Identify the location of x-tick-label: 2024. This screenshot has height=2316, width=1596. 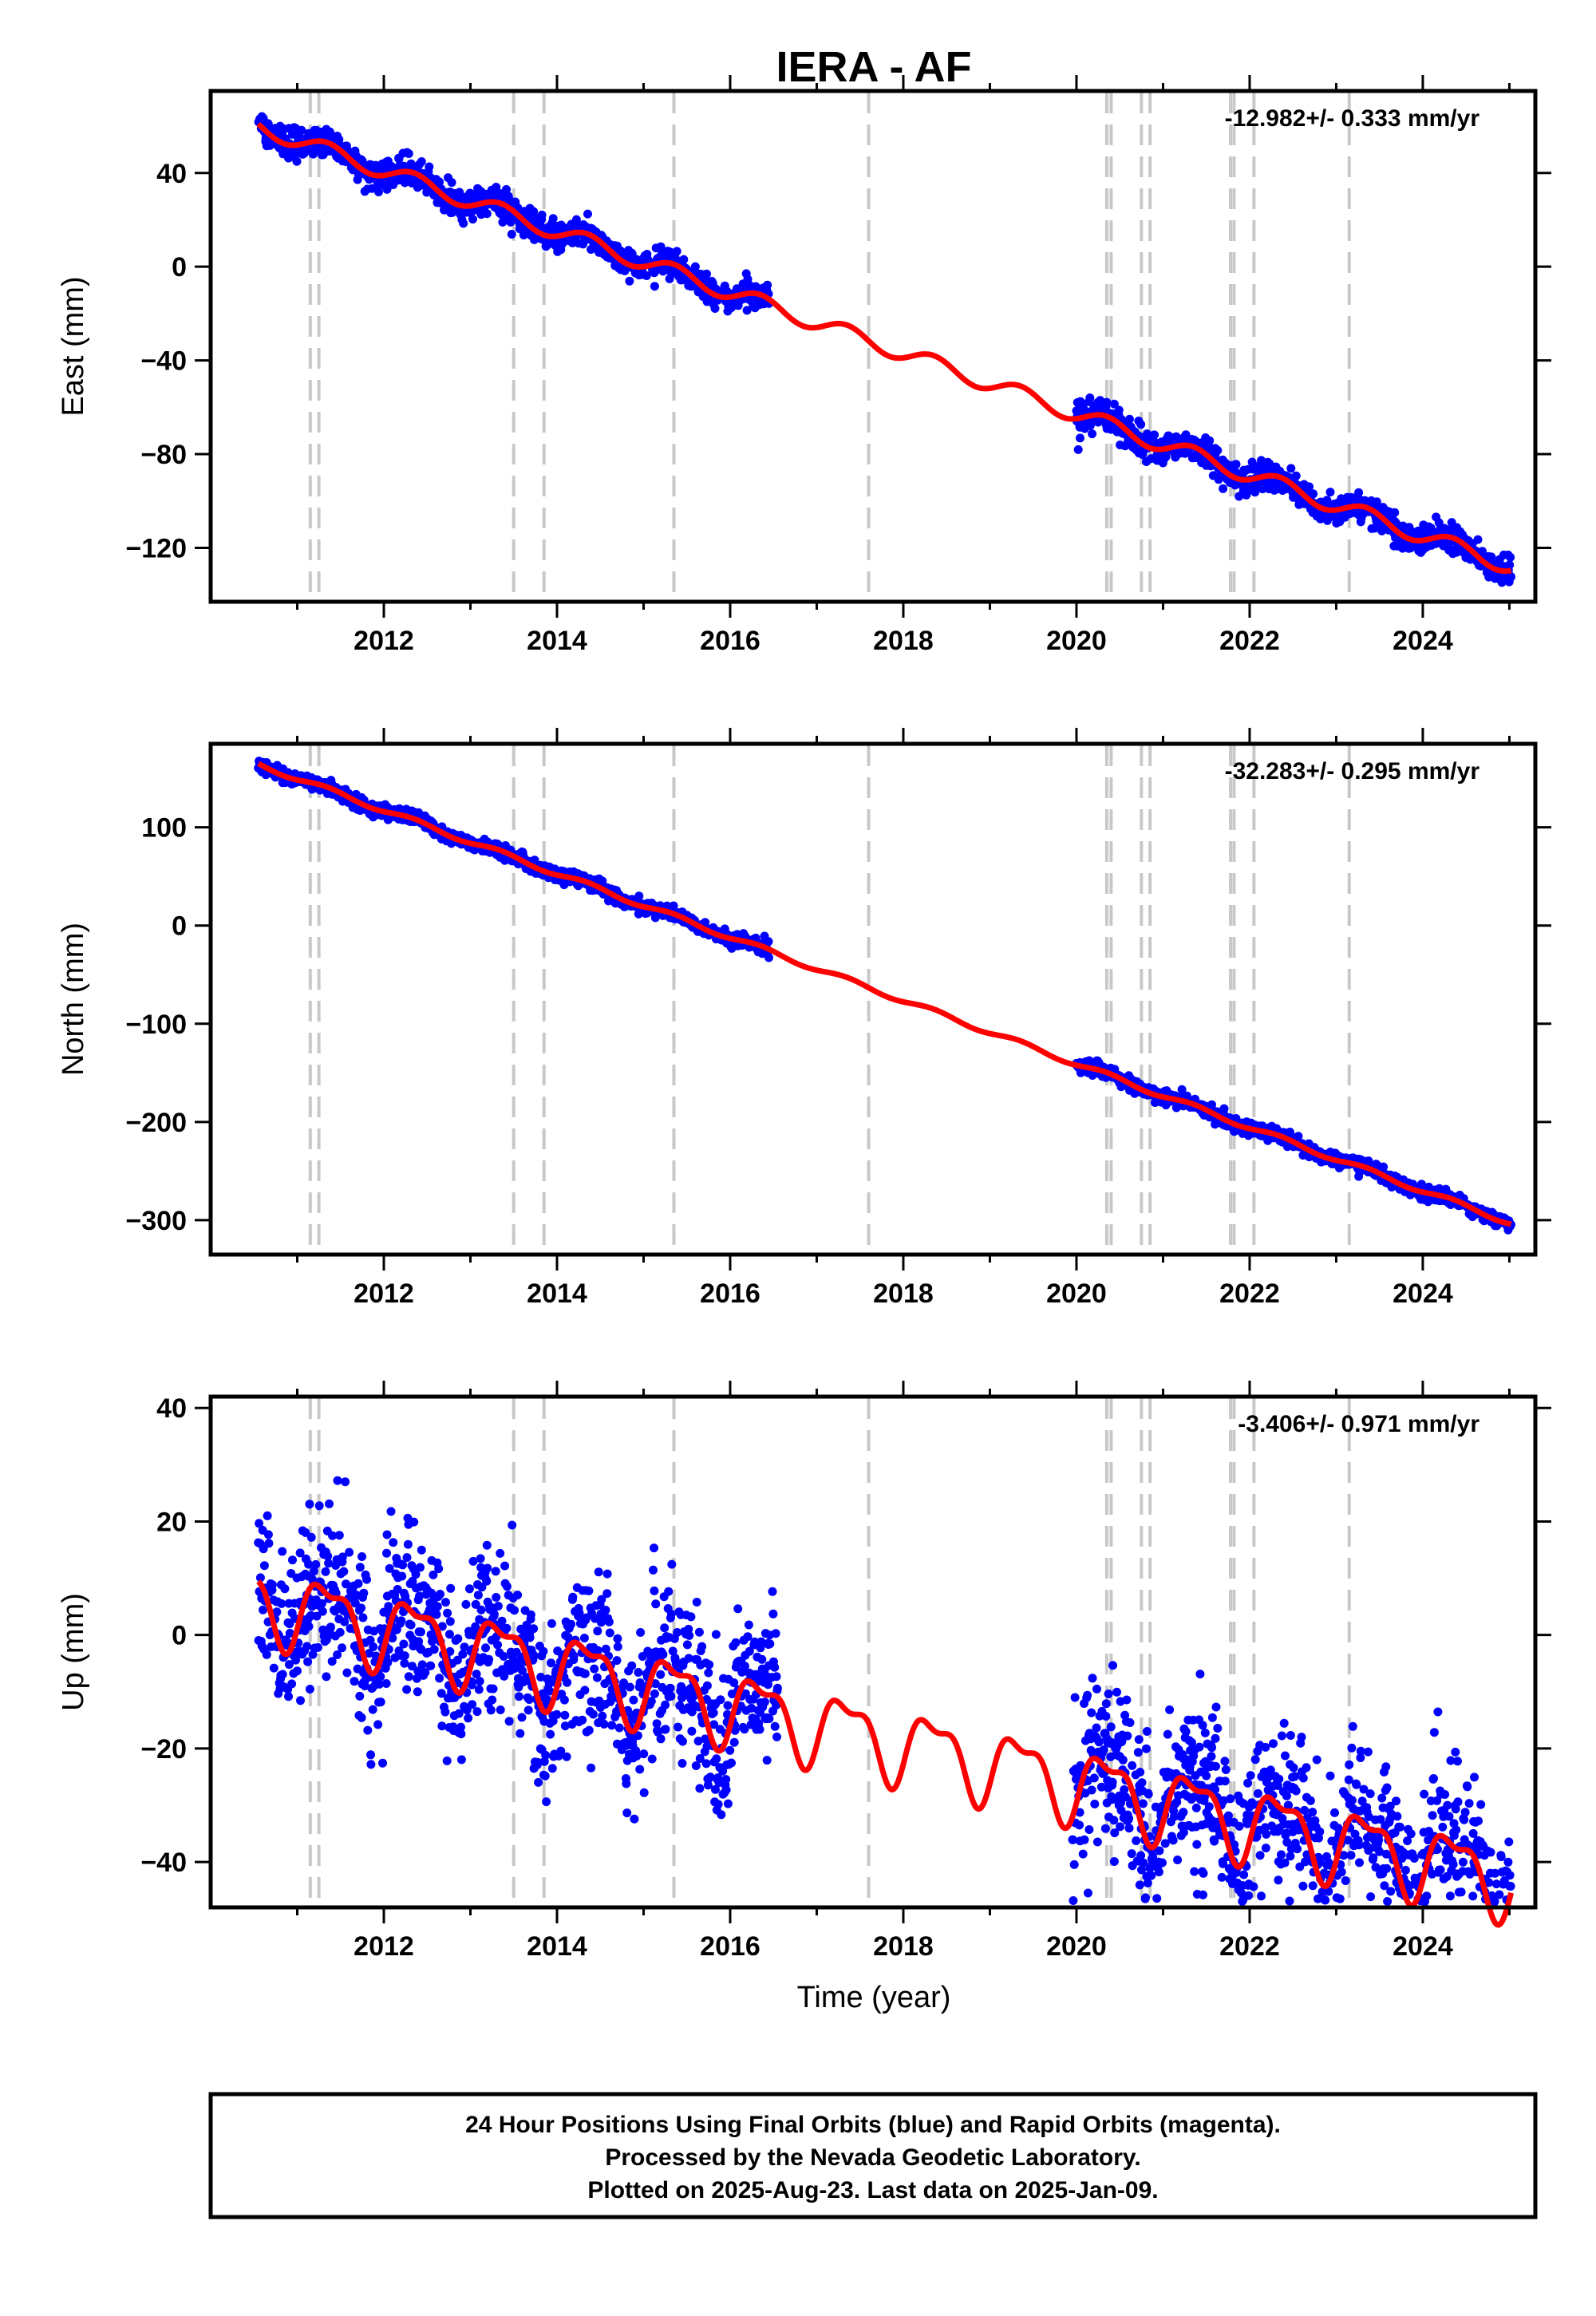
(1423, 641).